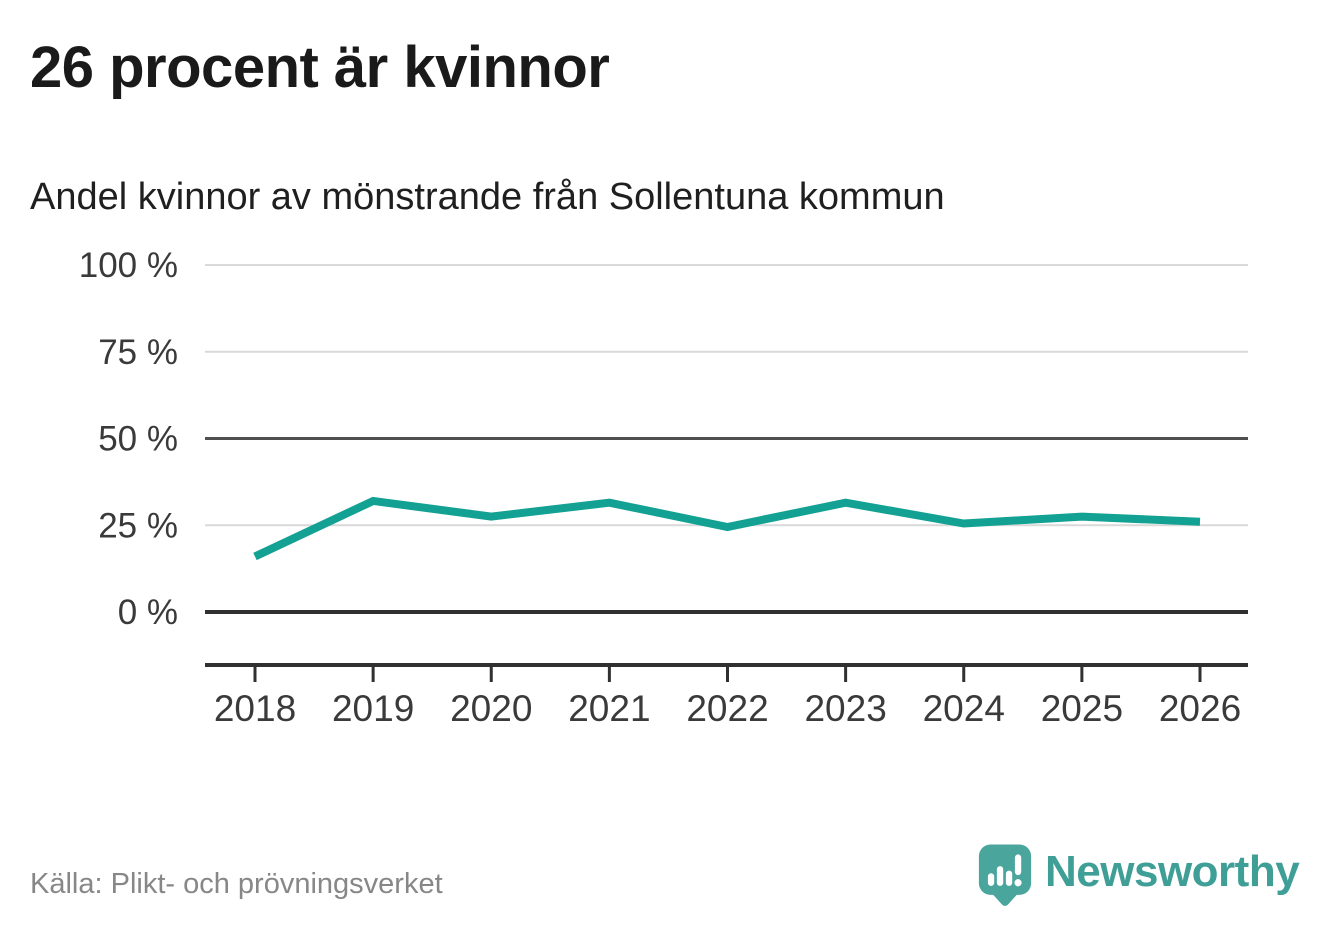 Image resolution: width=1322 pixels, height=939 pixels. I want to click on x-tick-label: 2022, so click(727, 708).